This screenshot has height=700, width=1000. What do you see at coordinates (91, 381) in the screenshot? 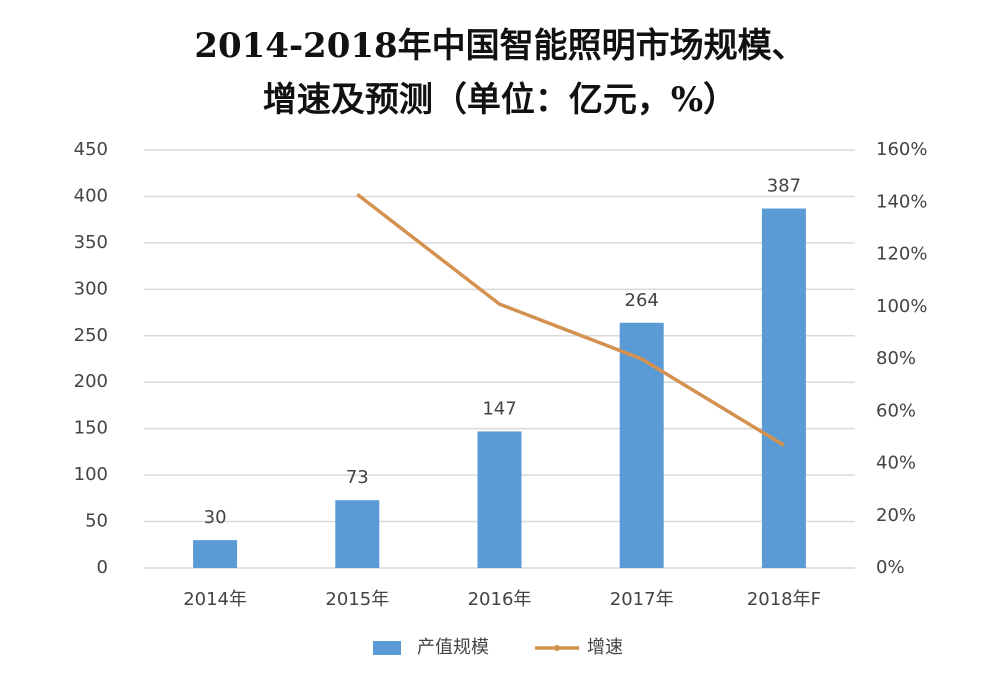
I see `y-tick-label: 200` at bounding box center [91, 381].